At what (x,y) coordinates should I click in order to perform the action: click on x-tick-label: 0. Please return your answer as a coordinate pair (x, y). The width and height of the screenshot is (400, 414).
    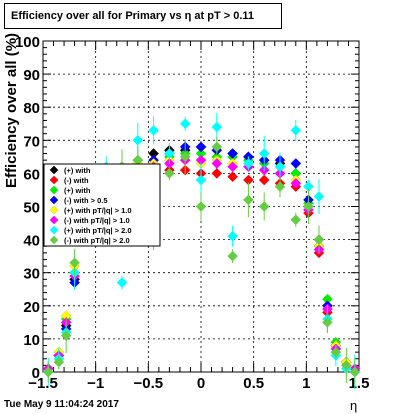
    Looking at the image, I should click on (201, 383).